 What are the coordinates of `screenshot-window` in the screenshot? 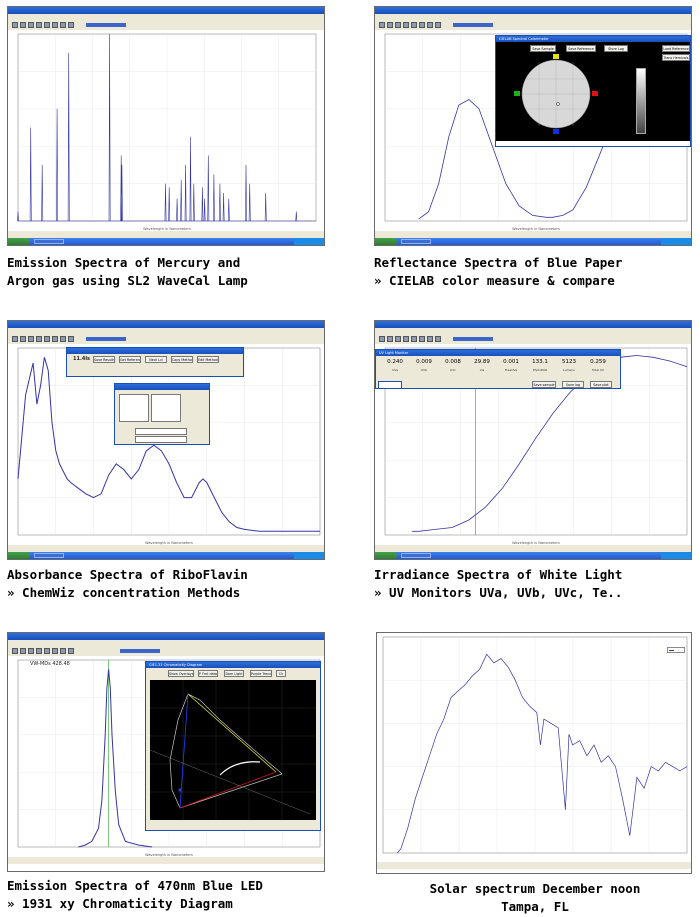 It's located at (534, 753).